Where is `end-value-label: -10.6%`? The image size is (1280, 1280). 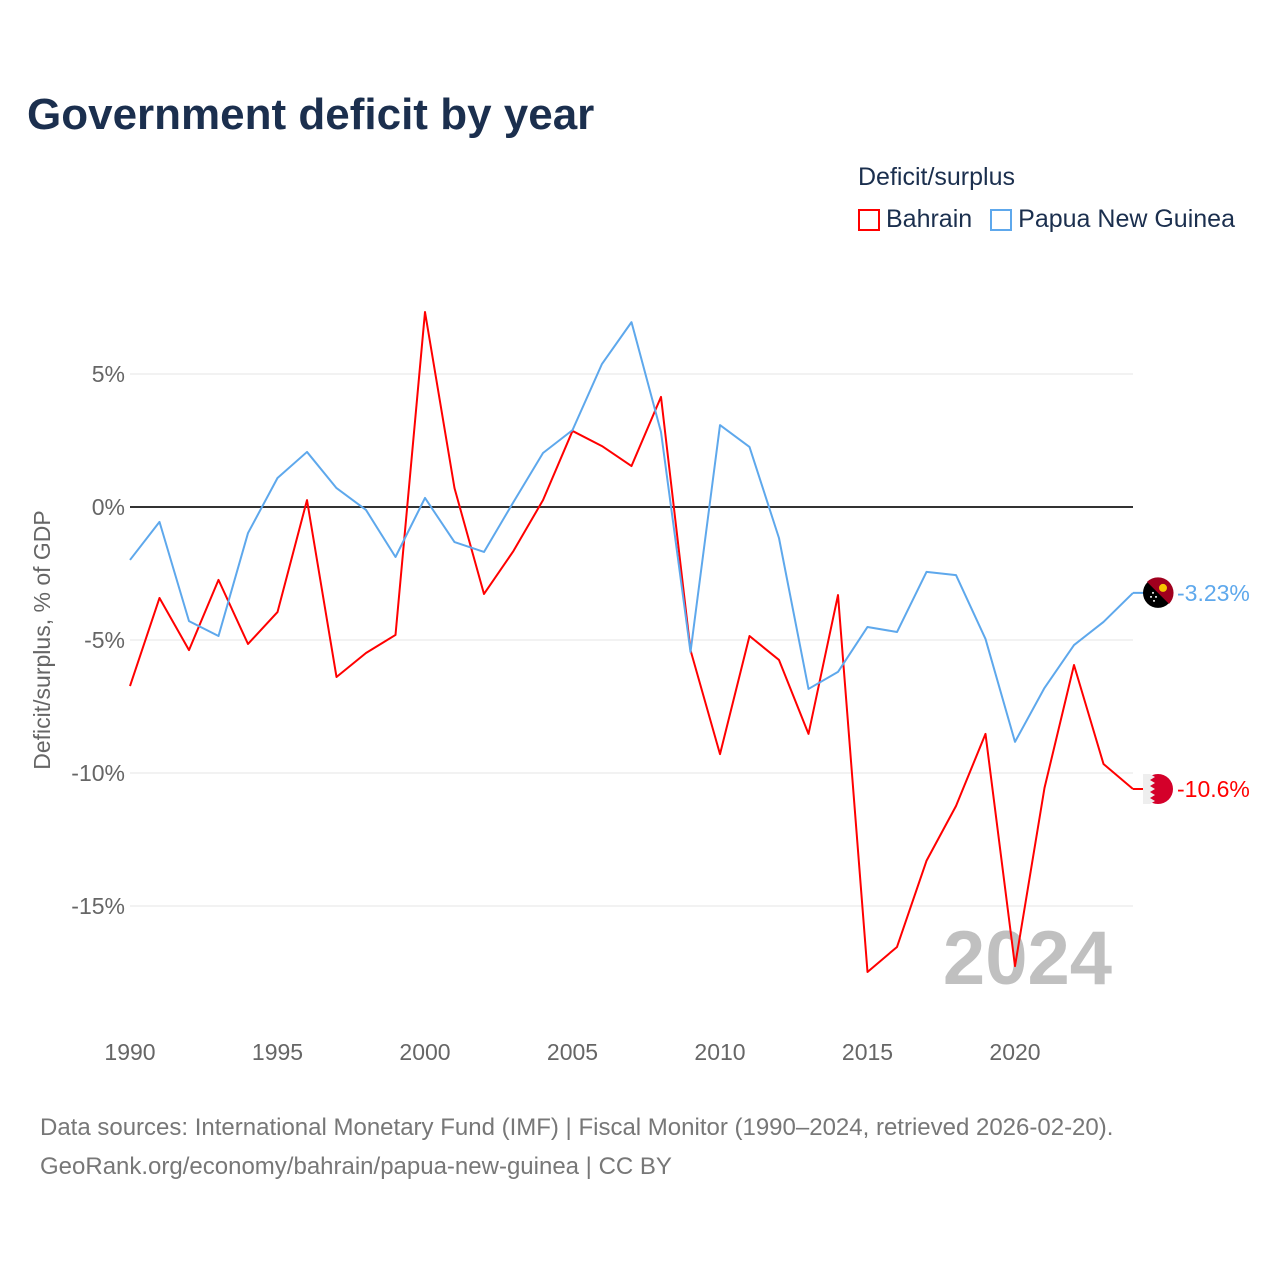 end-value-label: -10.6% is located at coordinates (1213, 789).